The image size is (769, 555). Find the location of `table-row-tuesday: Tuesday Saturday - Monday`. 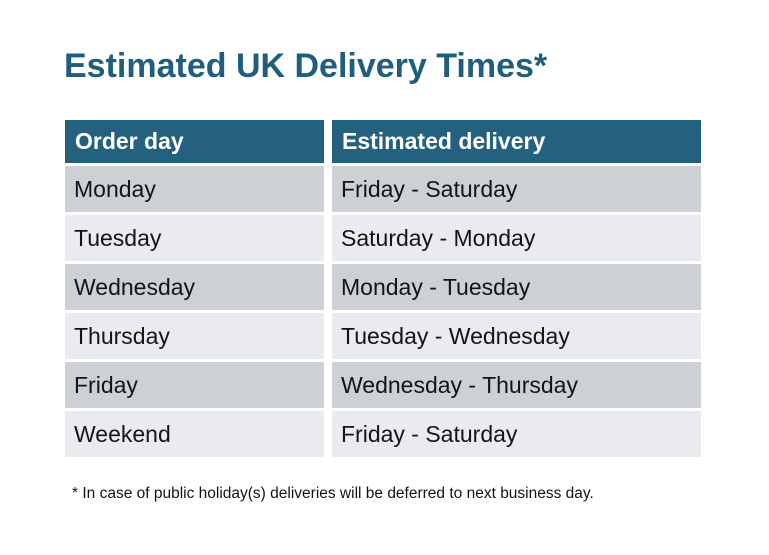

table-row-tuesday: Tuesday Saturday - Monday is located at coordinates (383, 238).